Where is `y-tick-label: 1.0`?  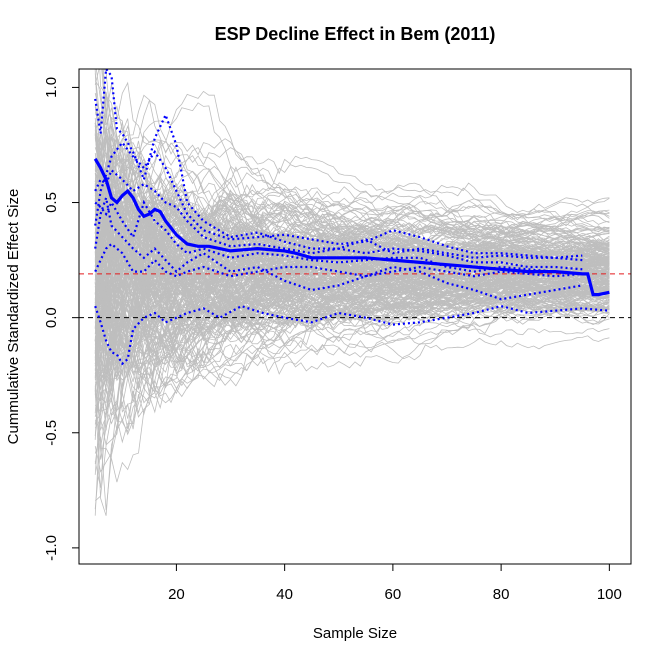
y-tick-label: 1.0 is located at coordinates (51, 87).